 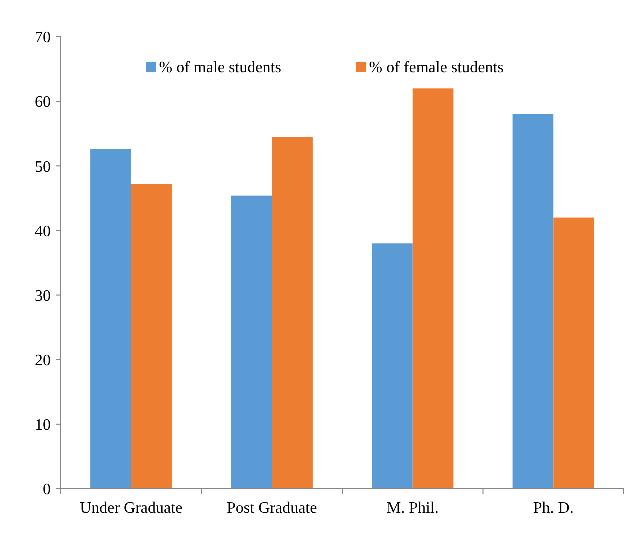 What do you see at coordinates (43, 167) in the screenshot?
I see `y-tick-label: 50` at bounding box center [43, 167].